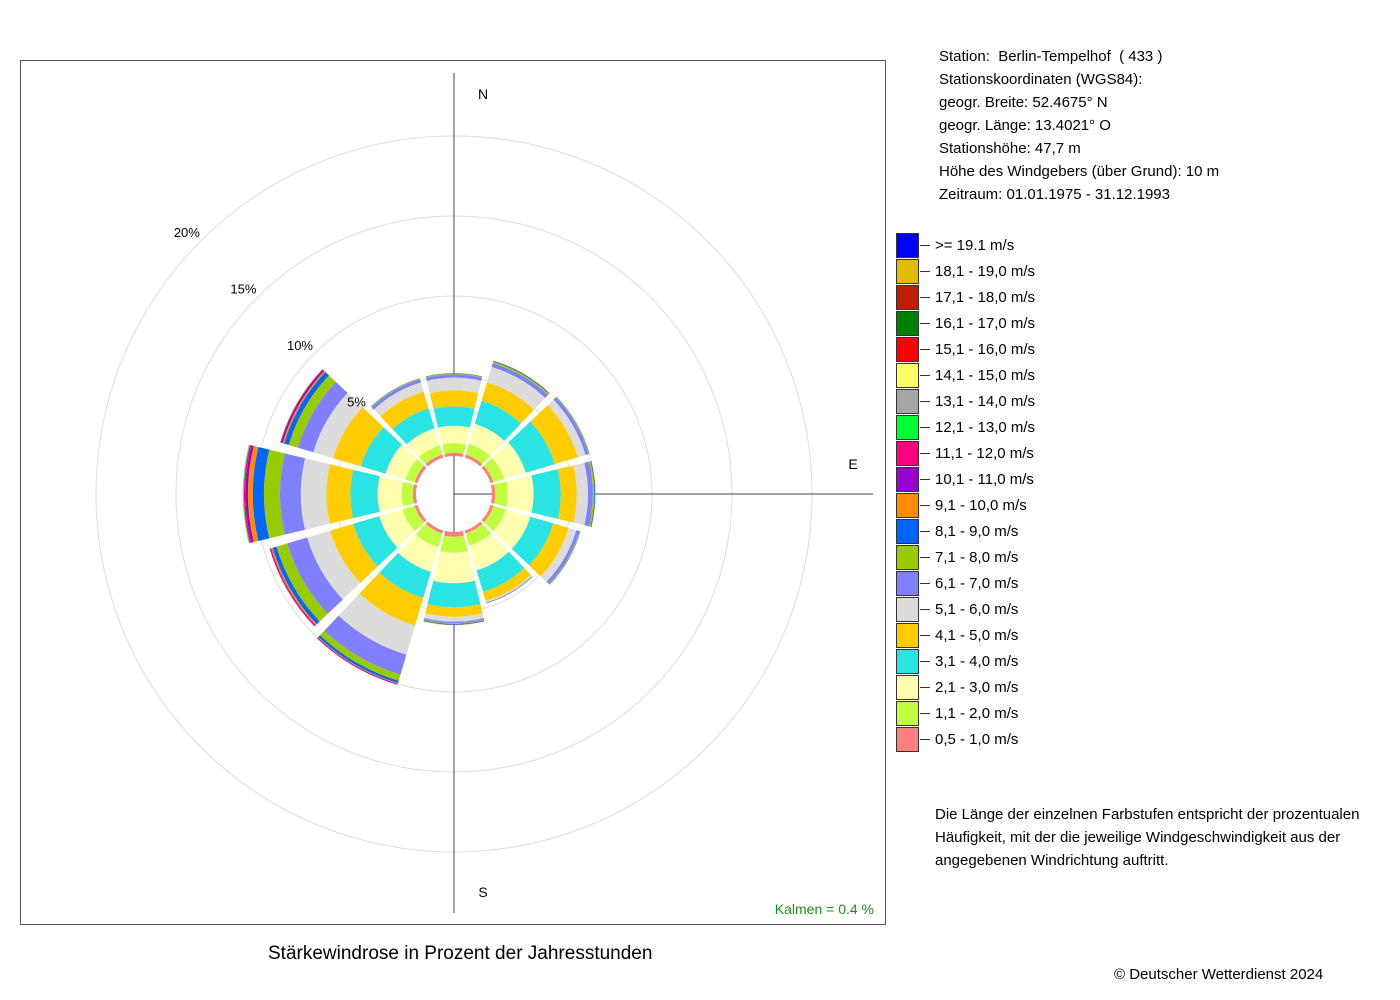  What do you see at coordinates (985, 349) in the screenshot?
I see `legend-label: 15,1 - 16,0 m/s` at bounding box center [985, 349].